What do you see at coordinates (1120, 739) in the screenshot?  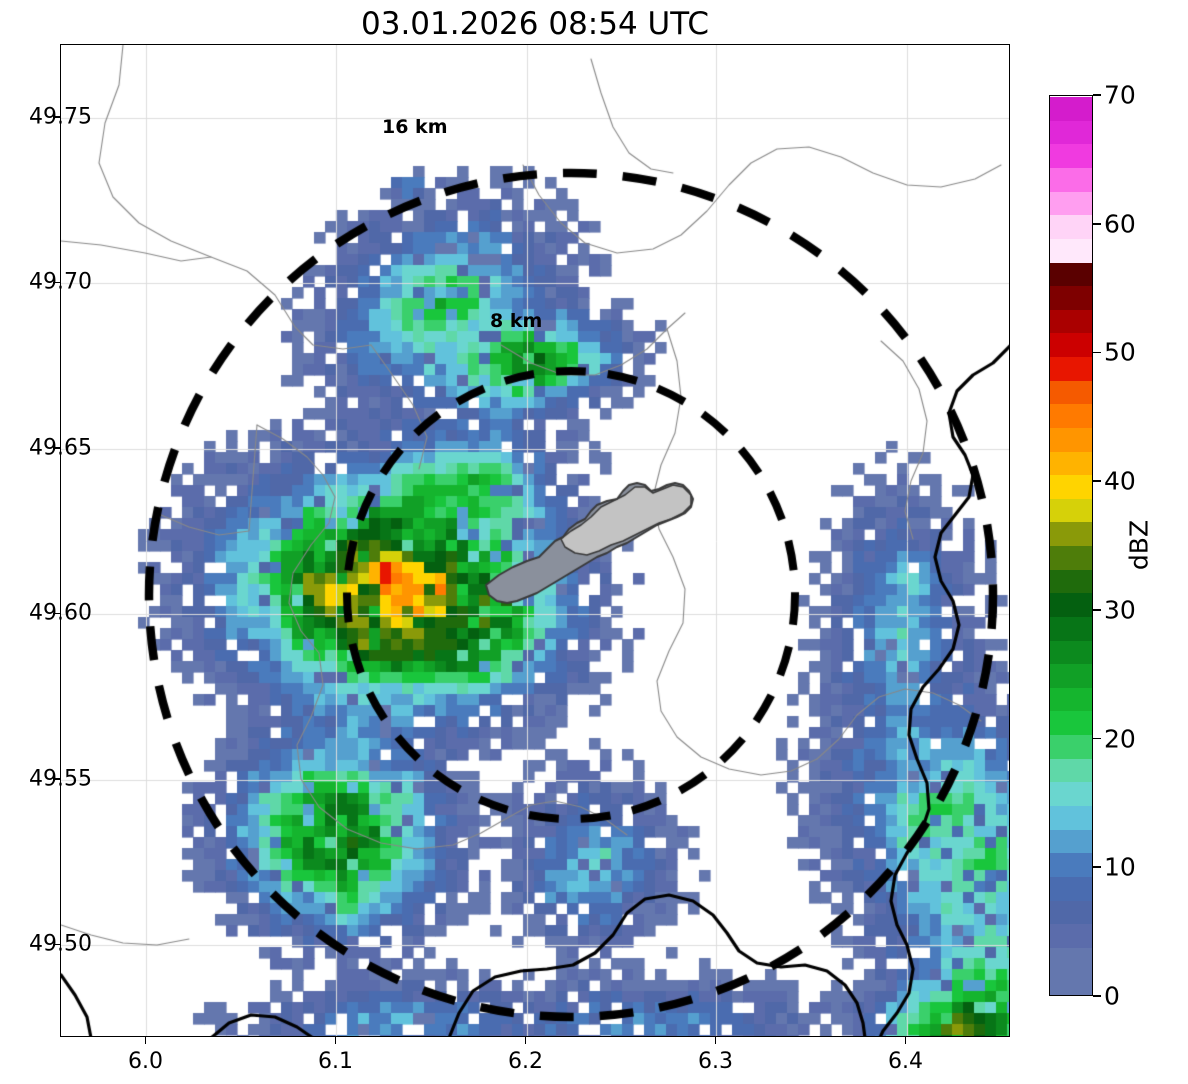 I see `colorbar-tick-label: 20` at bounding box center [1120, 739].